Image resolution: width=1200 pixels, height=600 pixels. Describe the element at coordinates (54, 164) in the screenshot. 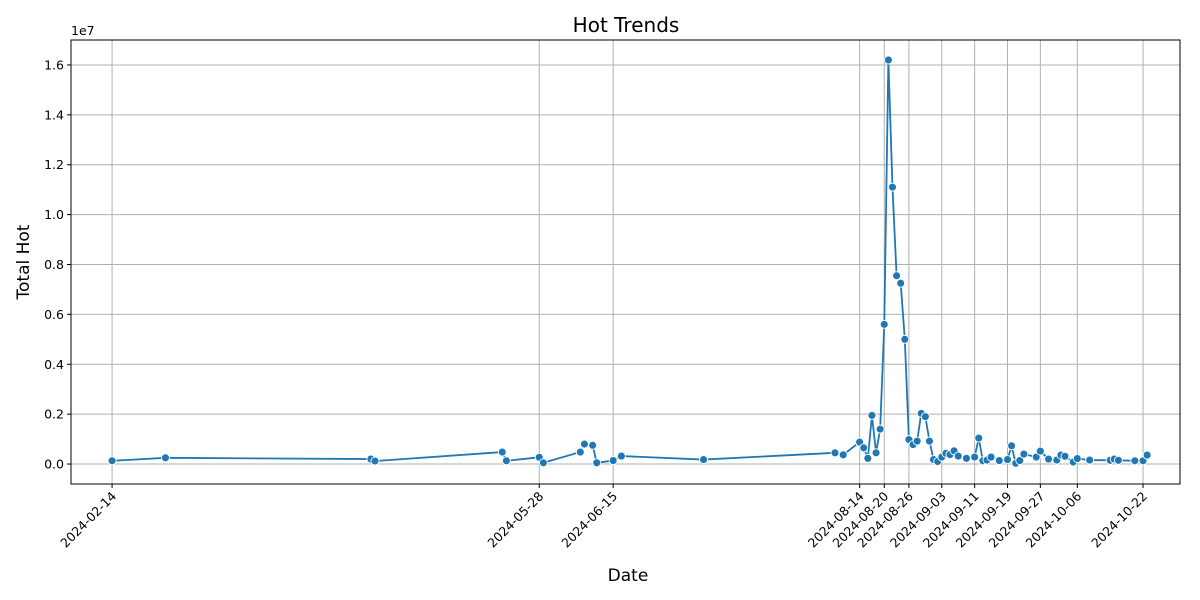

I see `y-tick-label: 1.2` at that location.